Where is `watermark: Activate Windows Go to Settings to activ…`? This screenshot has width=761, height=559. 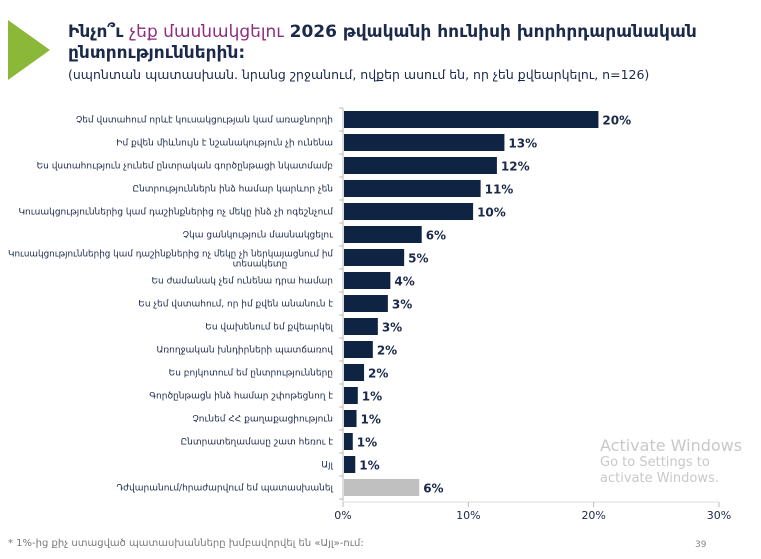
watermark: Activate Windows Go to Settings to activ… is located at coordinates (679, 461).